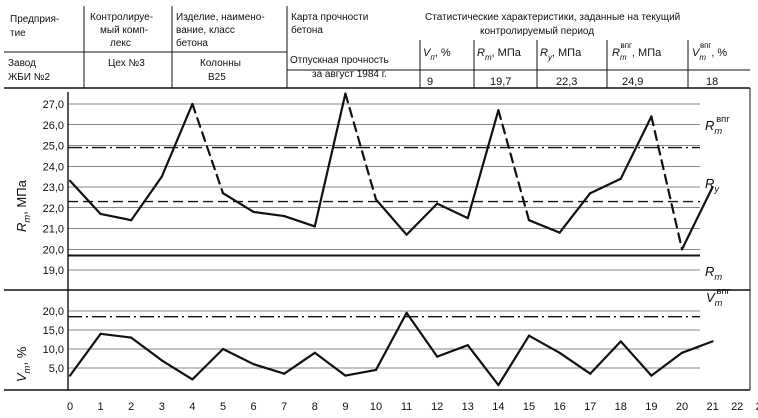  I want to click on y-tick-lower-1: 10,0, so click(53, 350).